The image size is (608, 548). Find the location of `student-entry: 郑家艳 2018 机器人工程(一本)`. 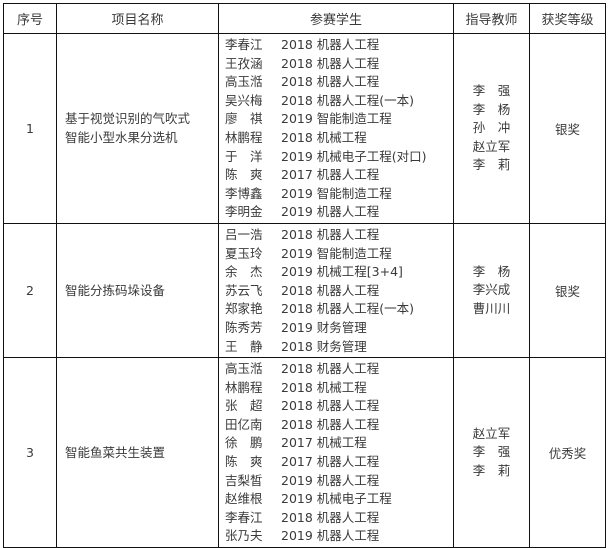

student-entry: 郑家艳 2018 机器人工程(一本) is located at coordinates (339, 309).